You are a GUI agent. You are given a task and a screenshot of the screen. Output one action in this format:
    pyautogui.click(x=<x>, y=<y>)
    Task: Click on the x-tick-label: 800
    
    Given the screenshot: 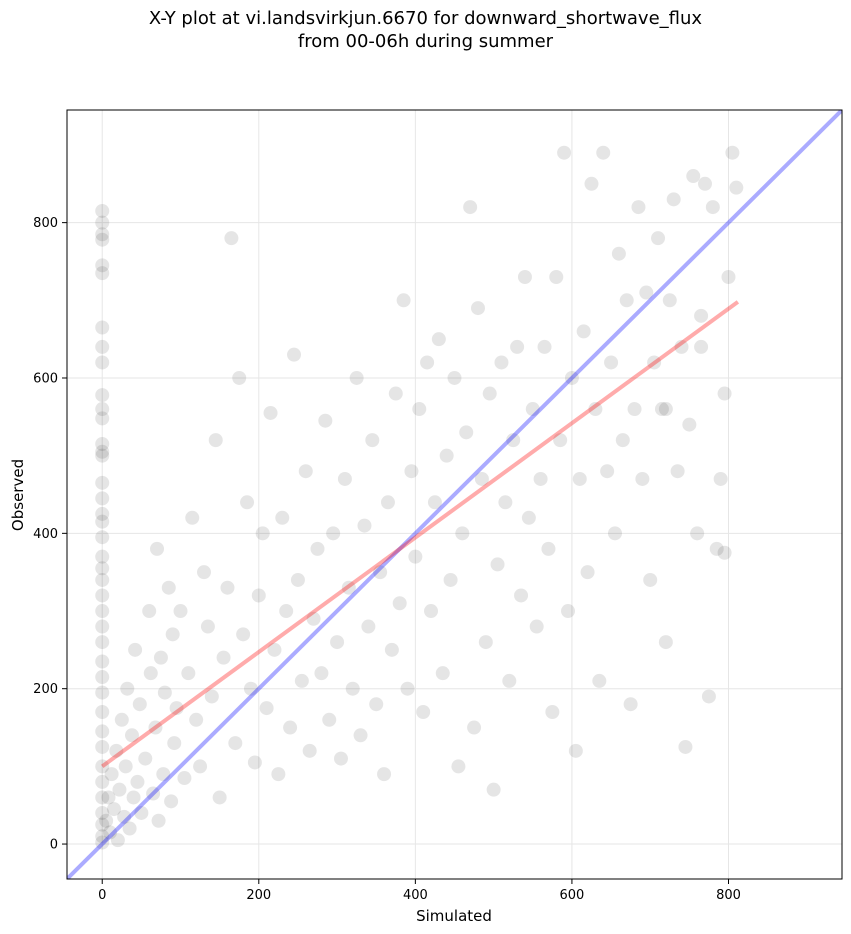 What is the action you would take?
    pyautogui.click(x=728, y=895)
    